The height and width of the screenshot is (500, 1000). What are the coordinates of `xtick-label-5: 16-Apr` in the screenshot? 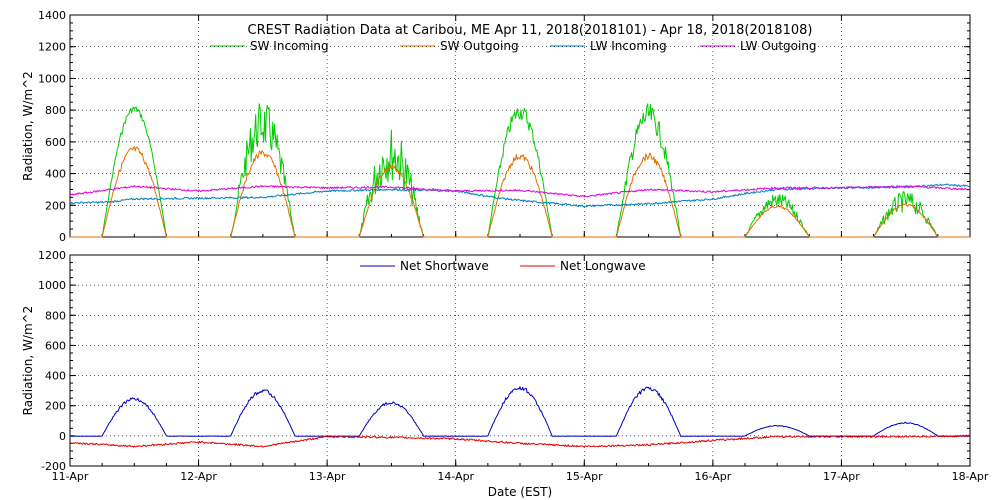 It's located at (712, 476).